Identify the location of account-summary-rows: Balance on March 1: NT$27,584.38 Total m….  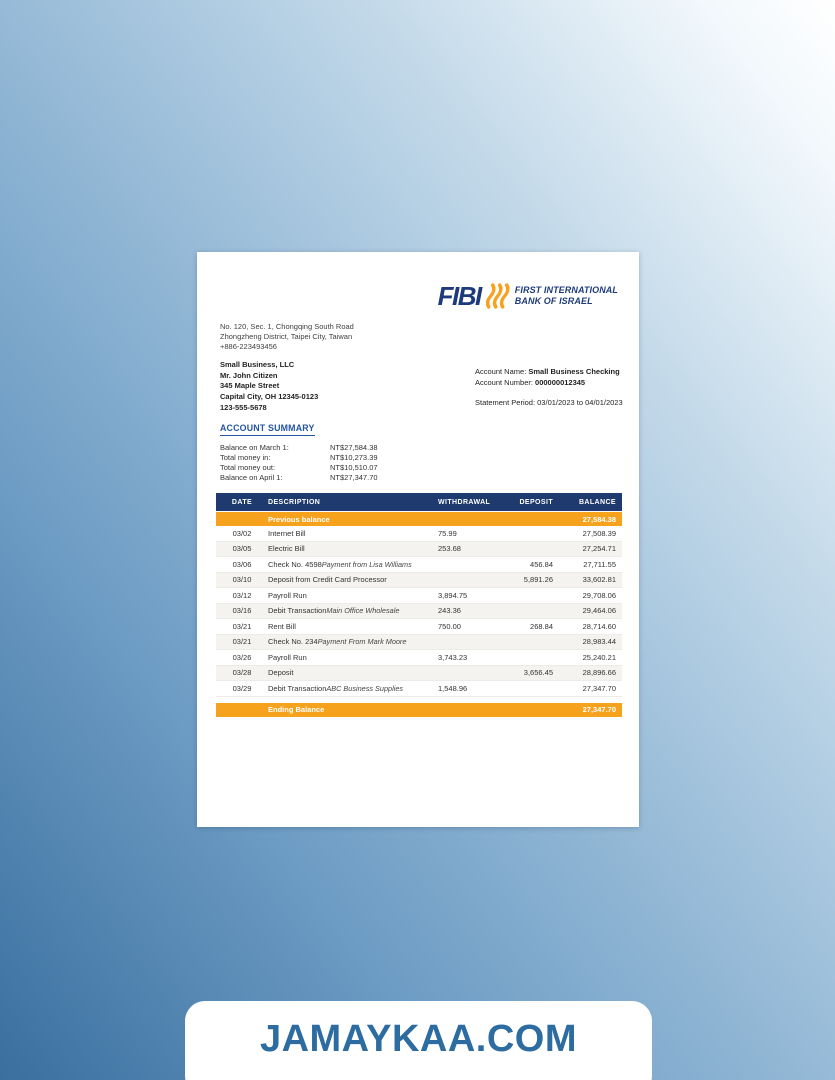
(299, 462).